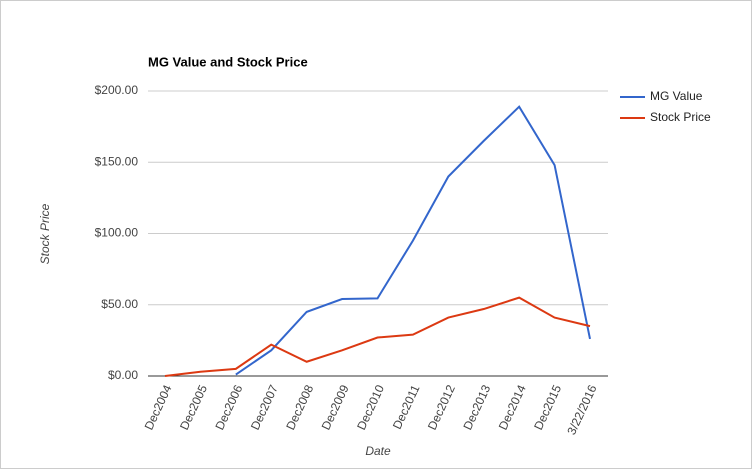 This screenshot has height=470, width=753. What do you see at coordinates (45, 233) in the screenshot?
I see `y-axis-label: Stock Price` at bounding box center [45, 233].